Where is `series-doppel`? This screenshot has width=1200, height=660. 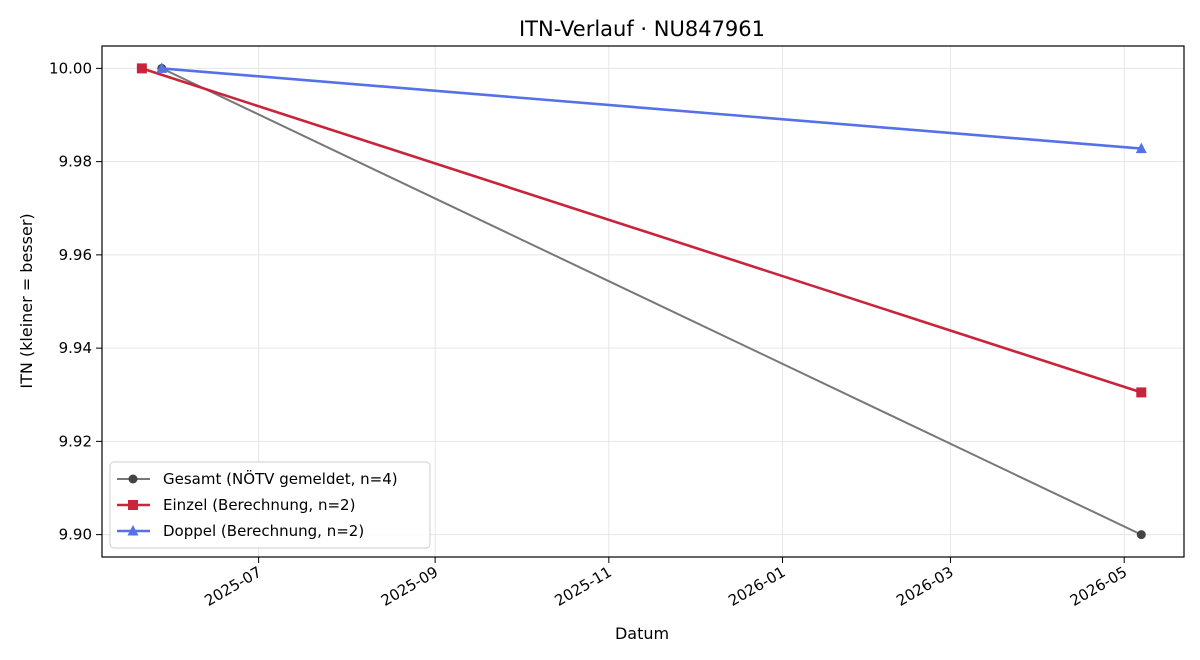 series-doppel is located at coordinates (651, 108).